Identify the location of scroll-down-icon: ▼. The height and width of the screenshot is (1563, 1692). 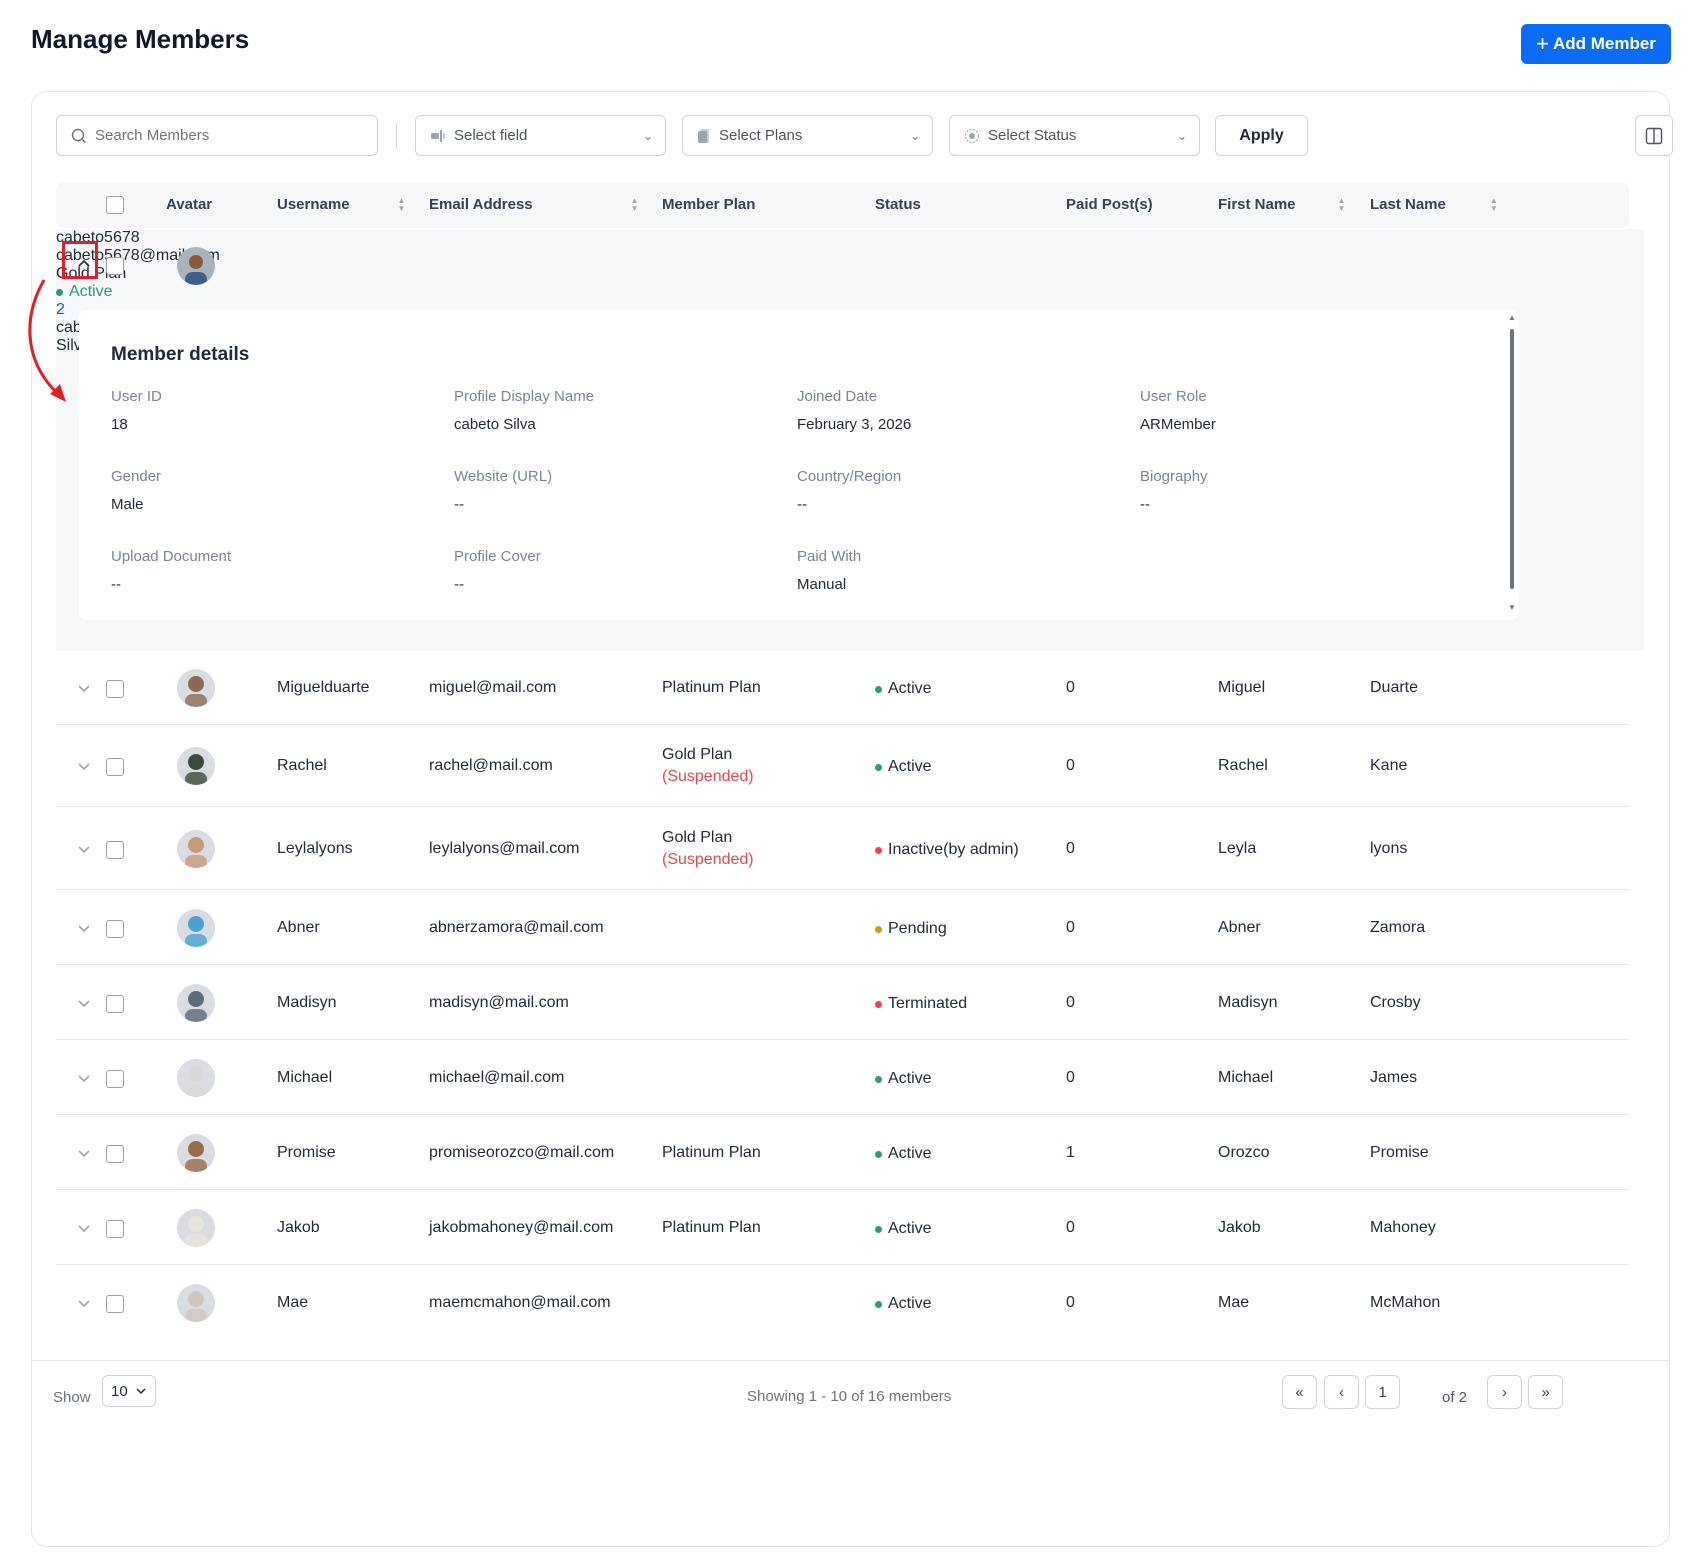
(1512, 607).